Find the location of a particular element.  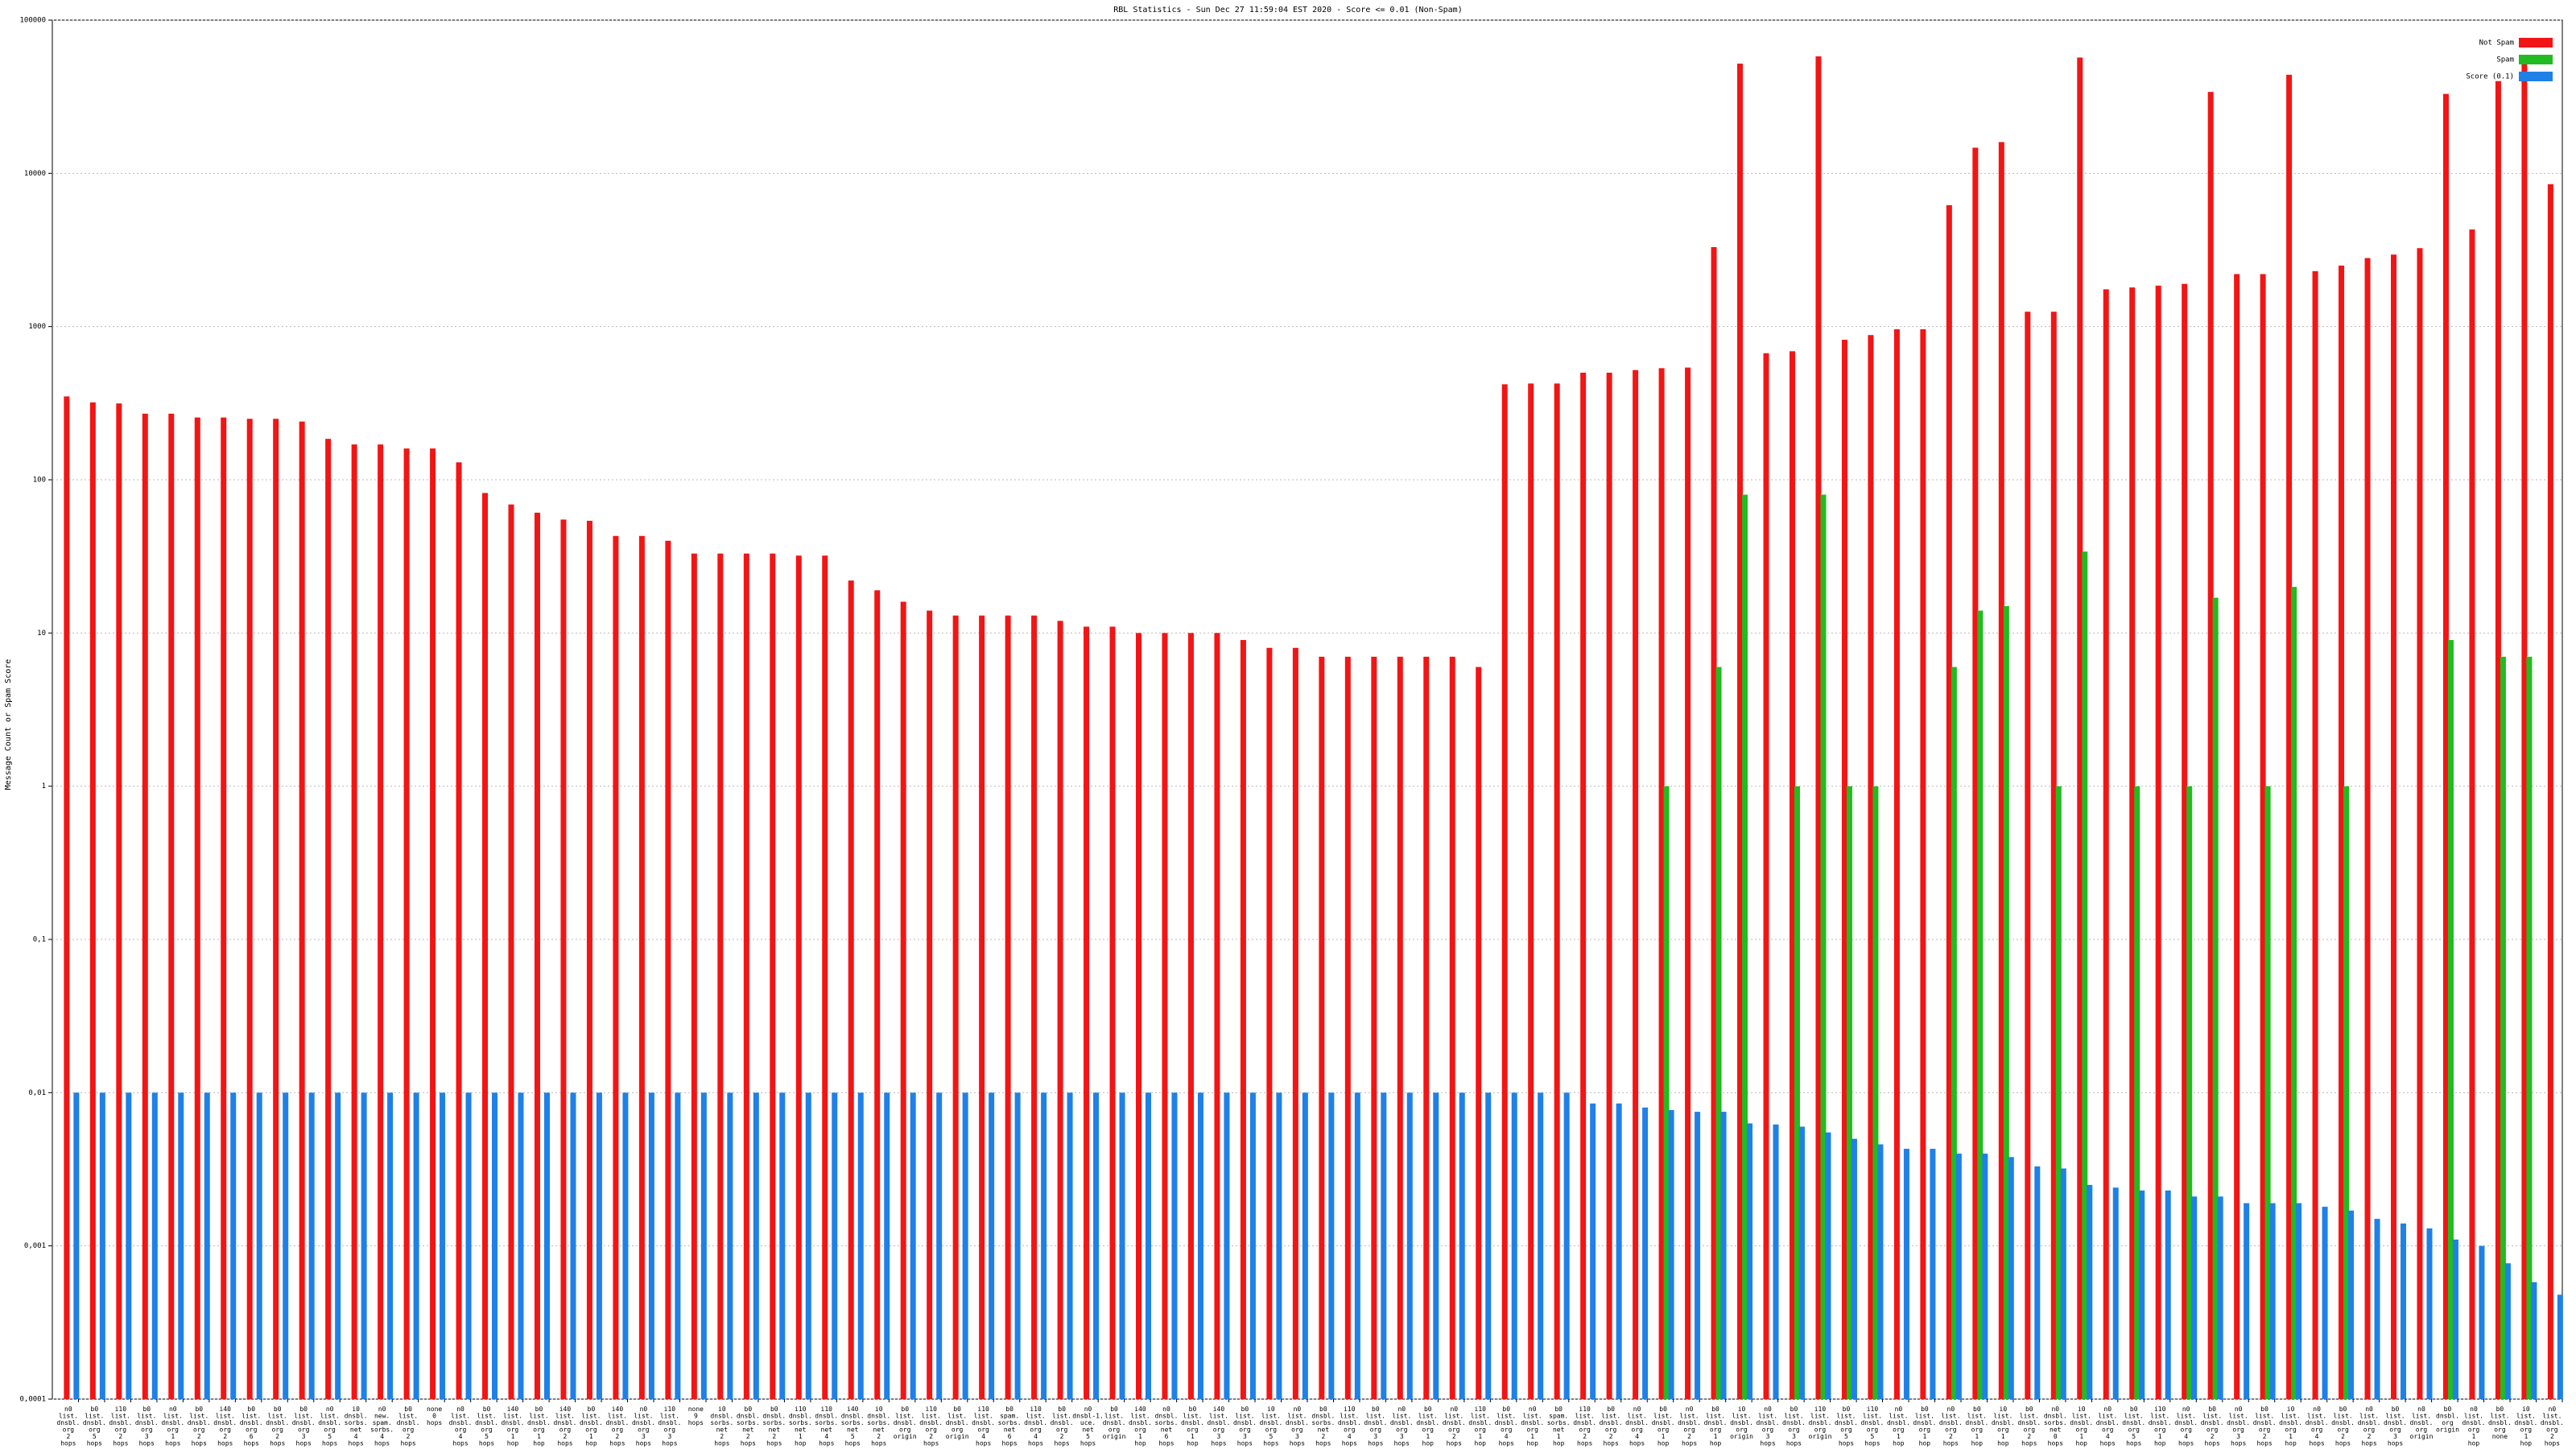

x-tick-label: b0 list. dnsbl. org 5 hops is located at coordinates (2133, 1426).